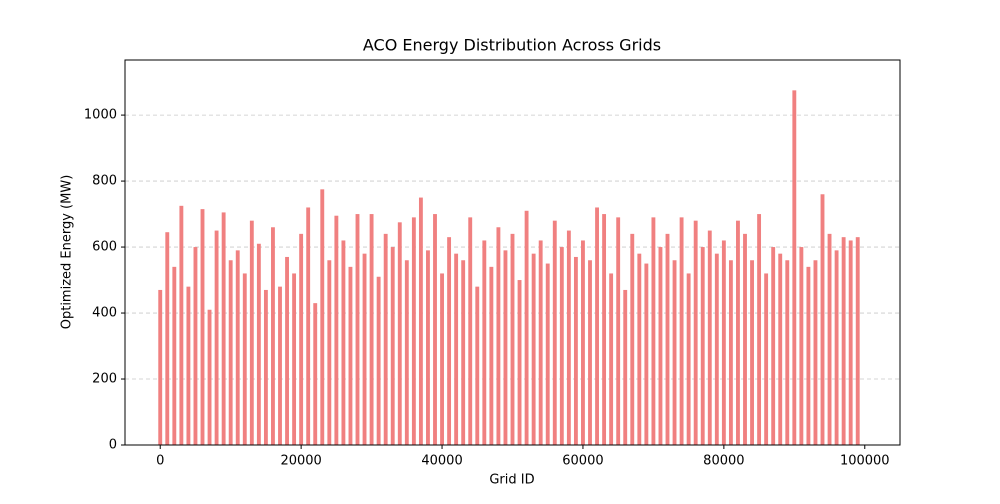  What do you see at coordinates (67, 252) in the screenshot?
I see `y-axis-label: Optimized Energy (MW)` at bounding box center [67, 252].